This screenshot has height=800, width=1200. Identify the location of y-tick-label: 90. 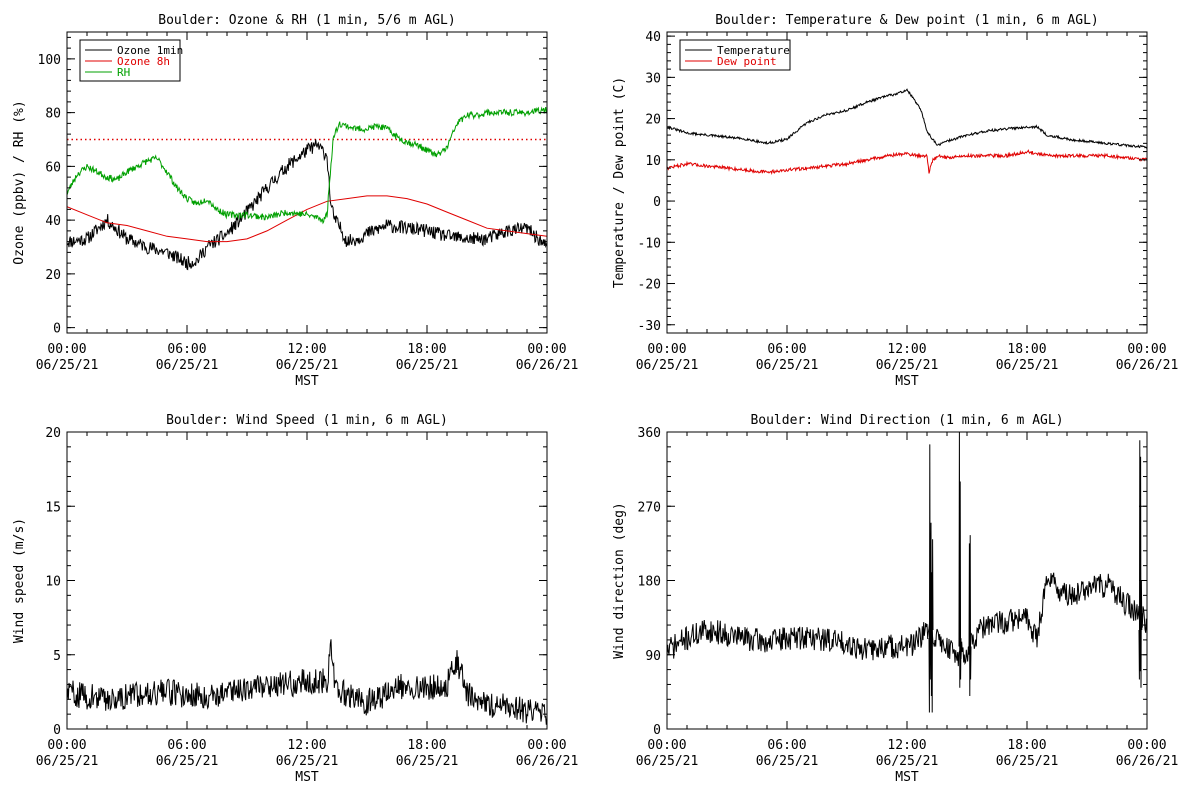
(653, 656).